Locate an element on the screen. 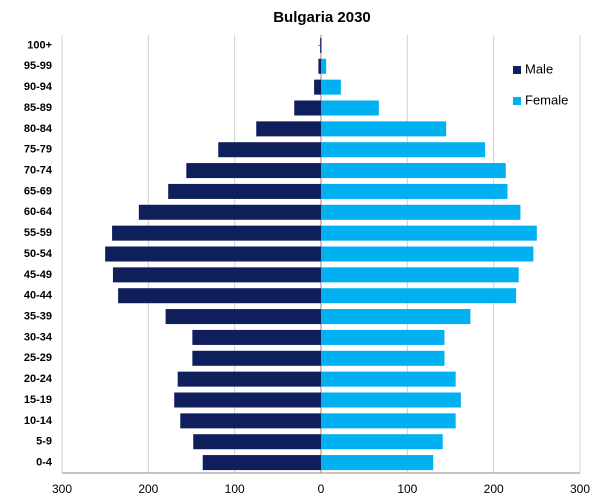 The width and height of the screenshot is (598, 502). y-tick-label: 65-69 is located at coordinates (38, 191).